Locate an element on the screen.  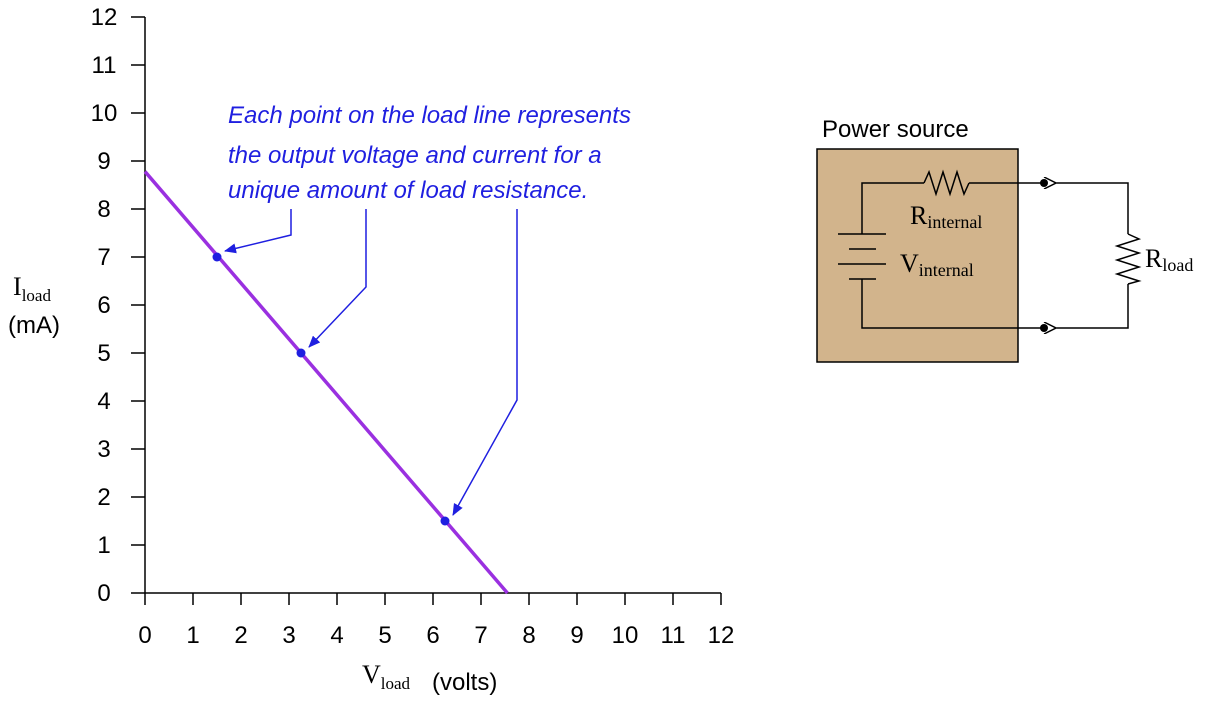
annotation-line-3: unique amount of load resistance. is located at coordinates (408, 190).